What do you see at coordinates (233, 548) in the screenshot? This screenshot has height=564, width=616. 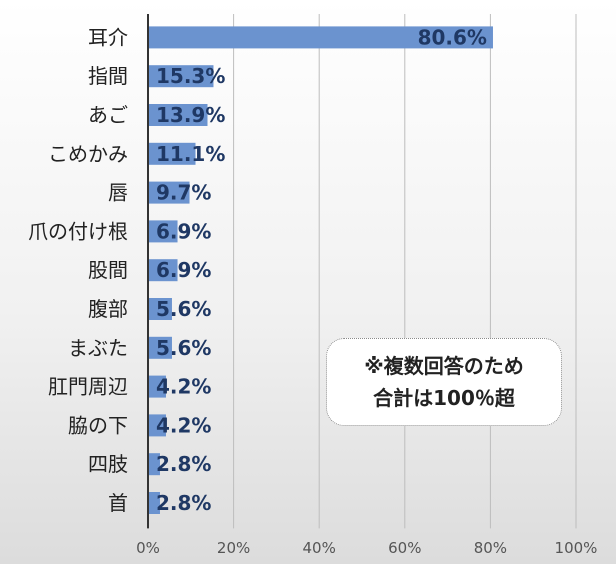 I see `x-tick-label: 20%` at bounding box center [233, 548].